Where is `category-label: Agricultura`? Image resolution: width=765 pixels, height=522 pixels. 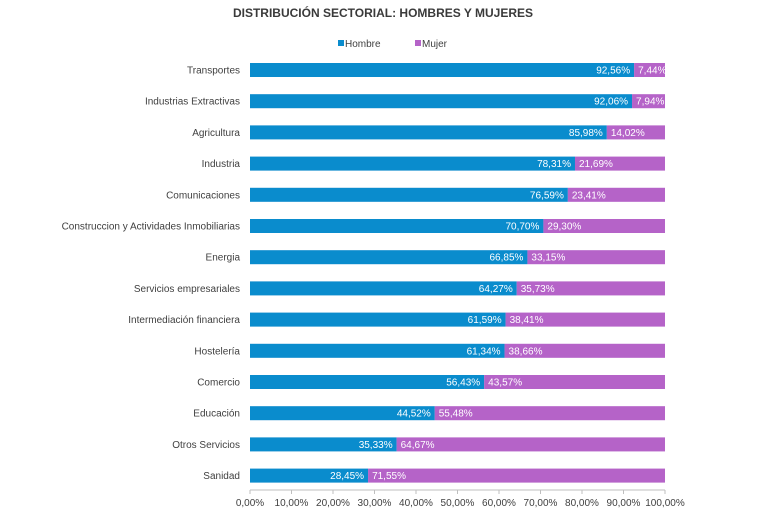 category-label: Agricultura is located at coordinates (216, 133).